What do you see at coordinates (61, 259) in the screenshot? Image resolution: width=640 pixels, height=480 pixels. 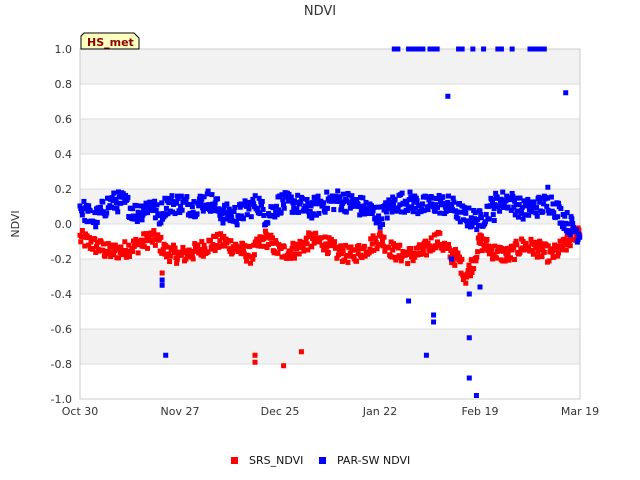 I see `y-tick-label: -0.2` at bounding box center [61, 259].